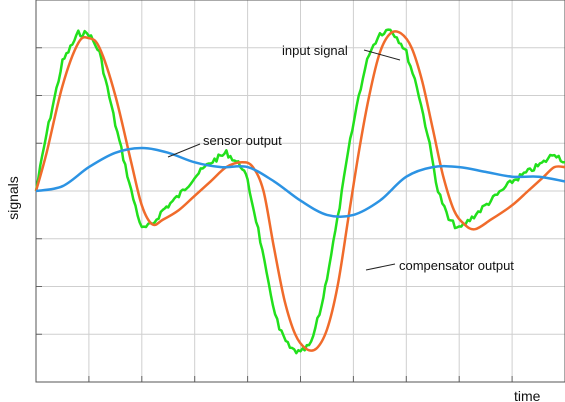 This screenshot has width=565, height=402. What do you see at coordinates (315, 50) in the screenshot?
I see `annotation-input-signal: input signal` at bounding box center [315, 50].